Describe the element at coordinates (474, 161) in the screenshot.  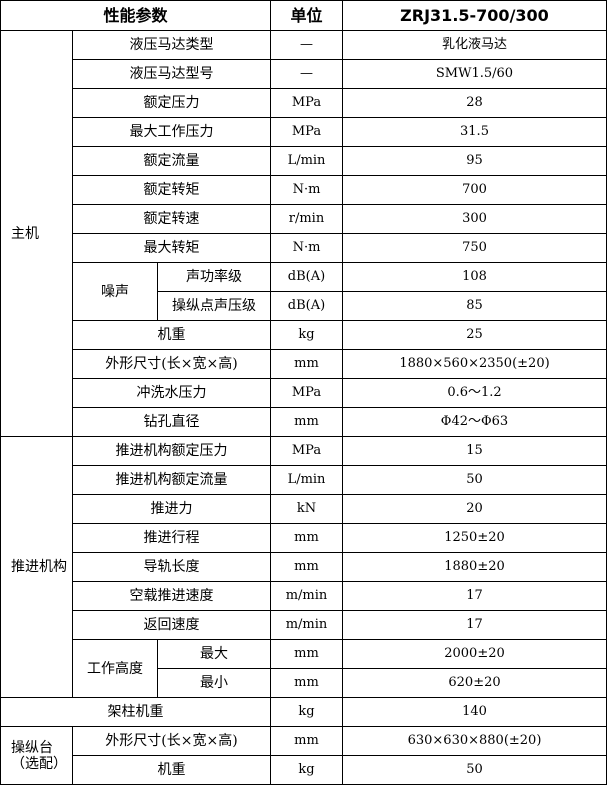
I see `param-value: 95` at that location.